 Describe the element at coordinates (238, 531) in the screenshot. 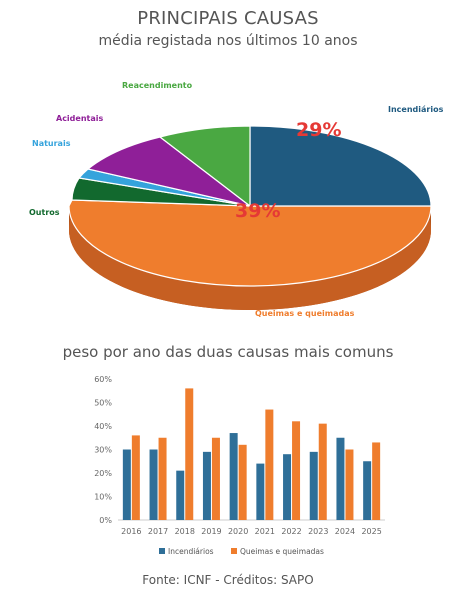

I see `x-tick-label: 2020` at that location.